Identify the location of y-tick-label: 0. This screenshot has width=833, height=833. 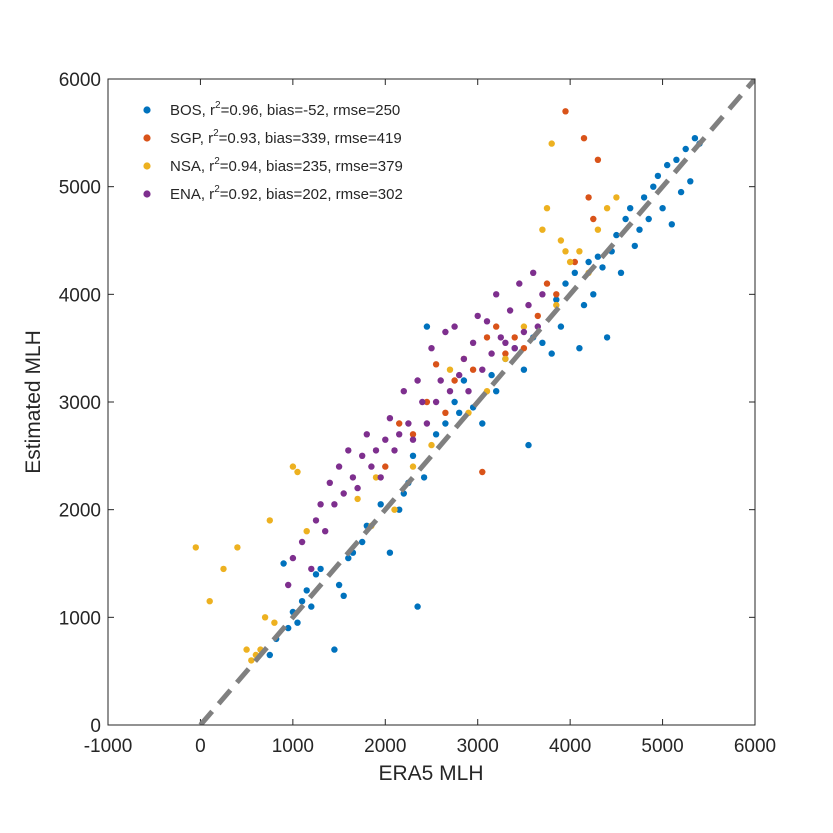
(95, 726).